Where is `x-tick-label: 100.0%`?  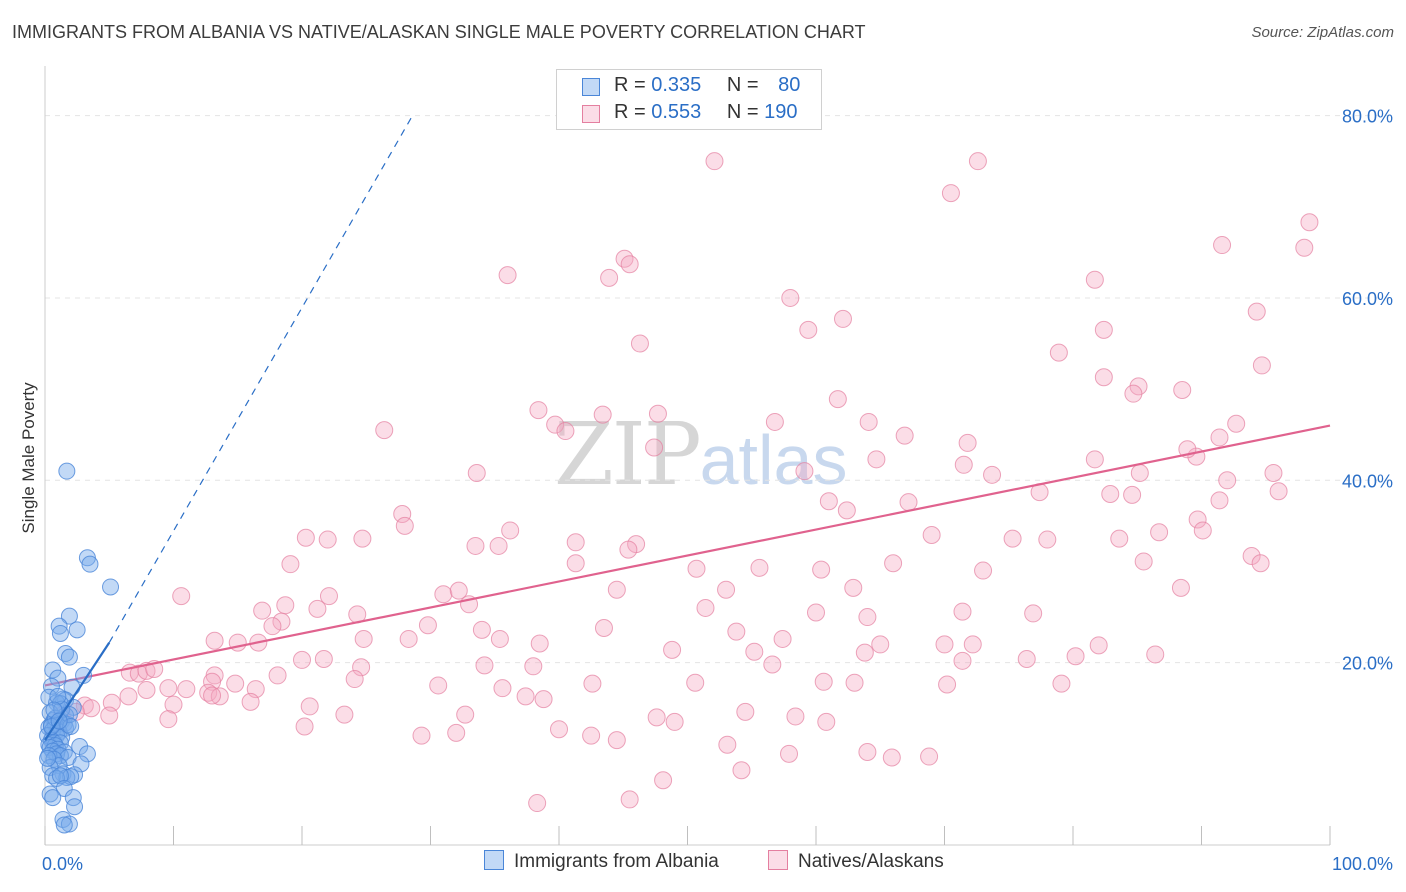 x-tick-label: 100.0% is located at coordinates (1362, 864).